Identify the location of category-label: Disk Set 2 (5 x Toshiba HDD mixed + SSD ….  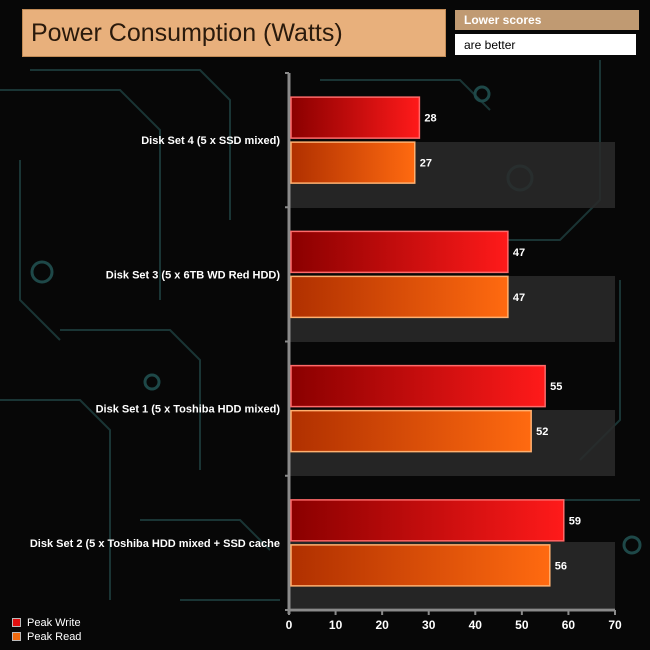
(155, 544).